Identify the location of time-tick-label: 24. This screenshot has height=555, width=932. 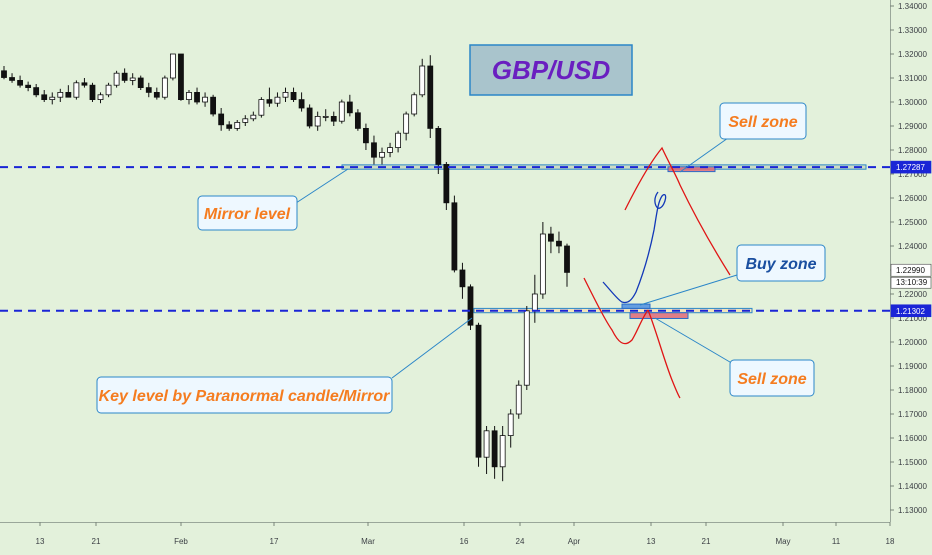
(520, 541).